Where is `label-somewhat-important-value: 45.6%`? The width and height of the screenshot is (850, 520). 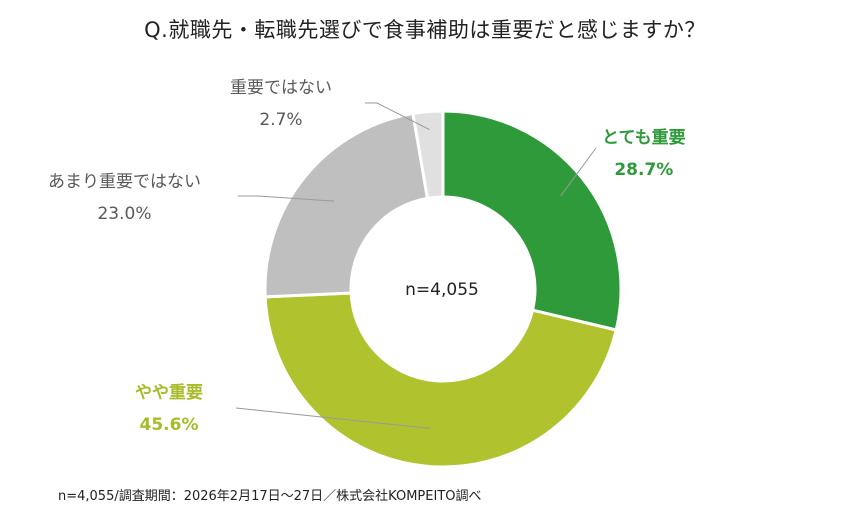
label-somewhat-important-value: 45.6% is located at coordinates (169, 425).